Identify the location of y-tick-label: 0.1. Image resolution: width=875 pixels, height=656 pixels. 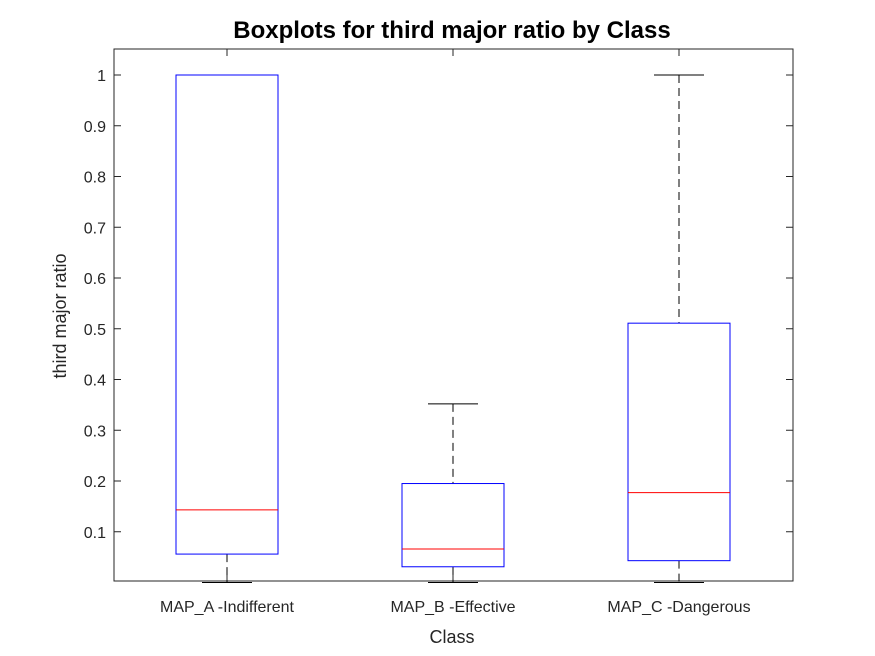
(95, 533).